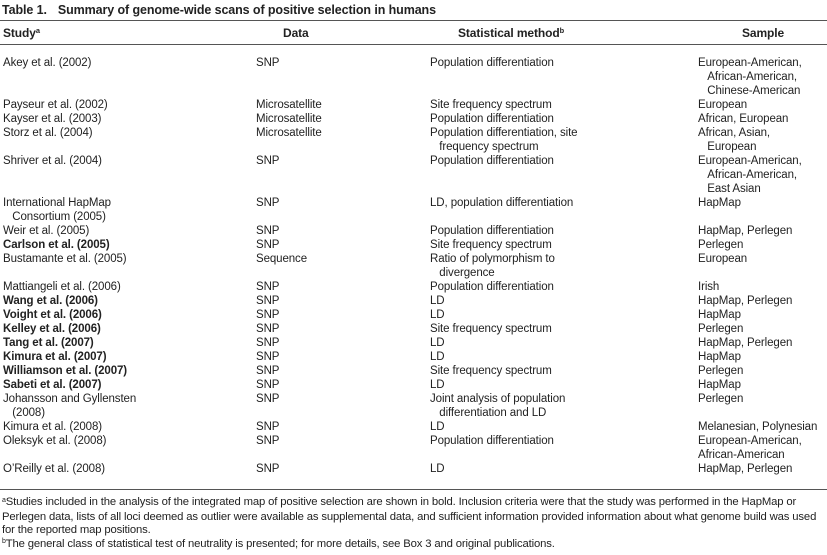 This screenshot has width=827, height=555. Describe the element at coordinates (413, 343) in the screenshot. I see `table-row: Tang et al. (2007) SNP LD HapMap, Perlegen` at that location.